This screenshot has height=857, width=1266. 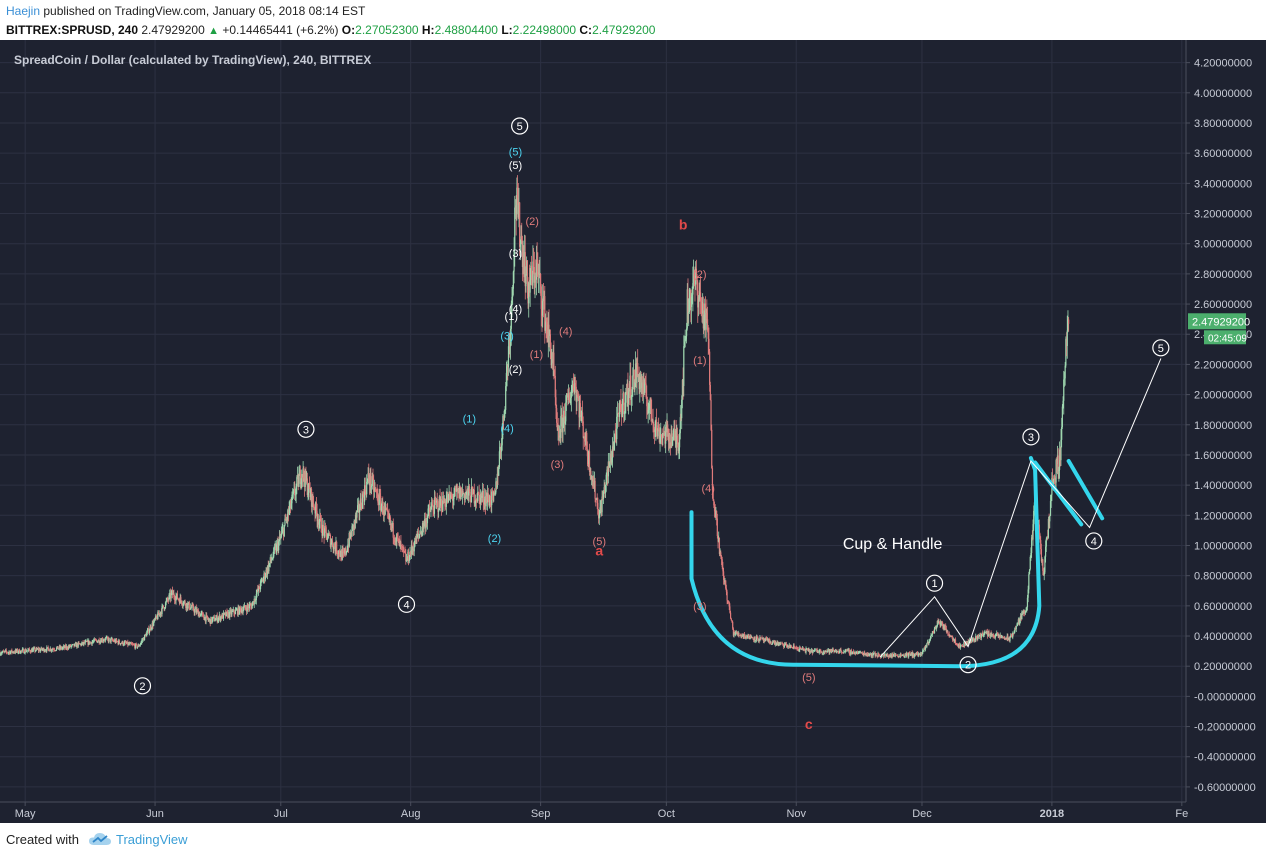 I want to click on time-axis: May Jun Jul Aug Sep Oct Nov Dec 2018 Fe, so click(x=601, y=811).